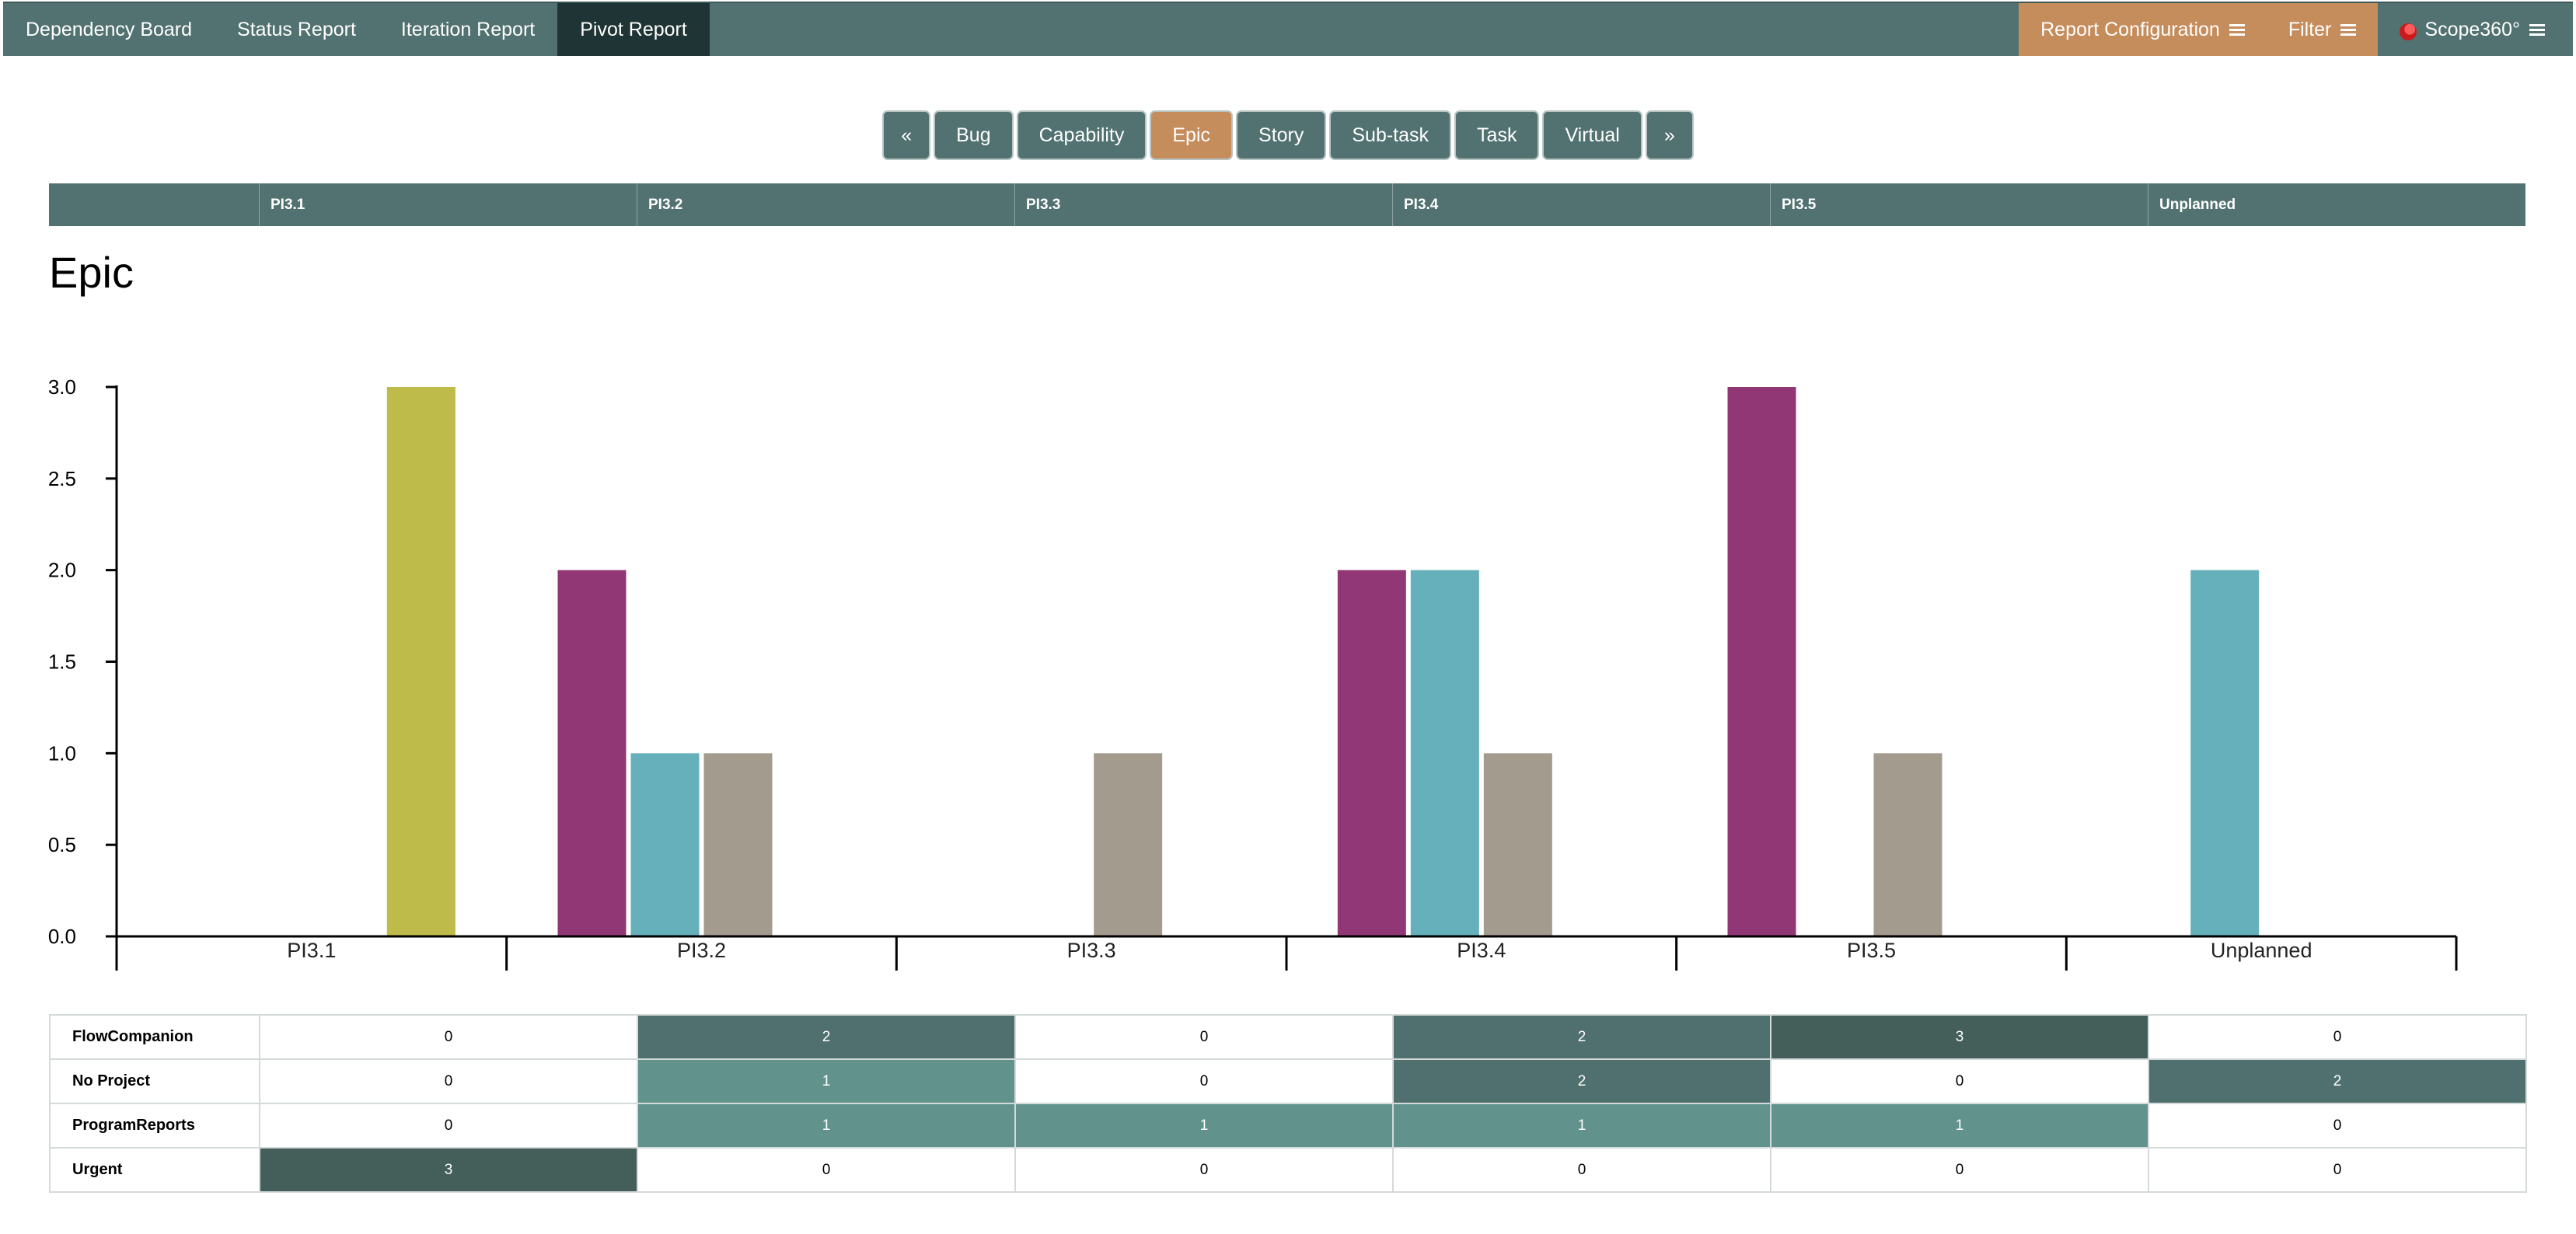 This screenshot has width=2576, height=1234. What do you see at coordinates (155, 1170) in the screenshot?
I see `row-label: Urgent` at bounding box center [155, 1170].